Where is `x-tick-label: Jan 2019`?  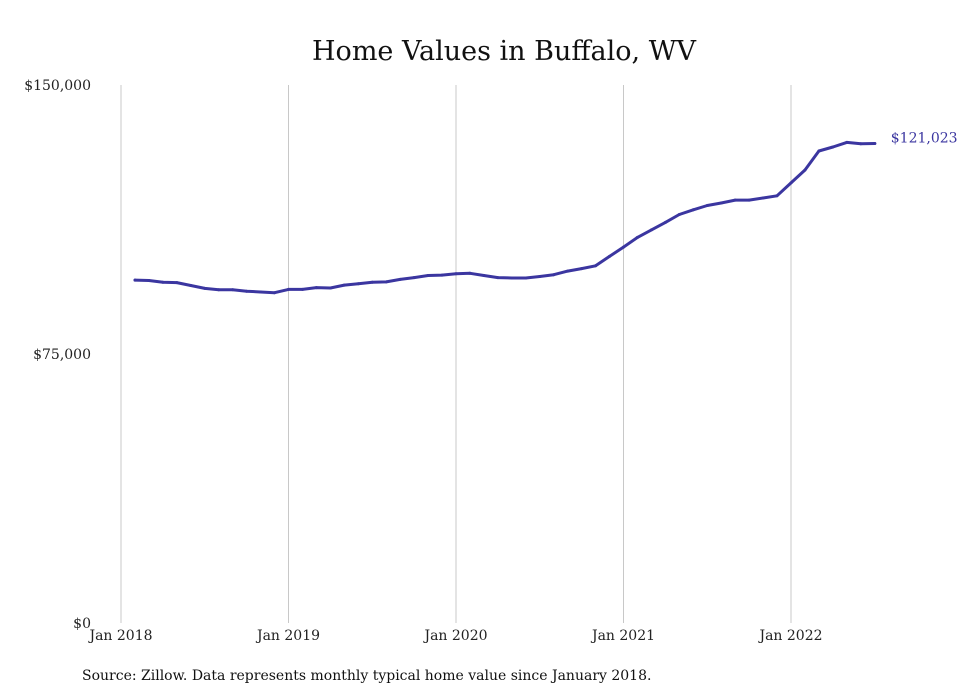 x-tick-label: Jan 2019 is located at coordinates (287, 636).